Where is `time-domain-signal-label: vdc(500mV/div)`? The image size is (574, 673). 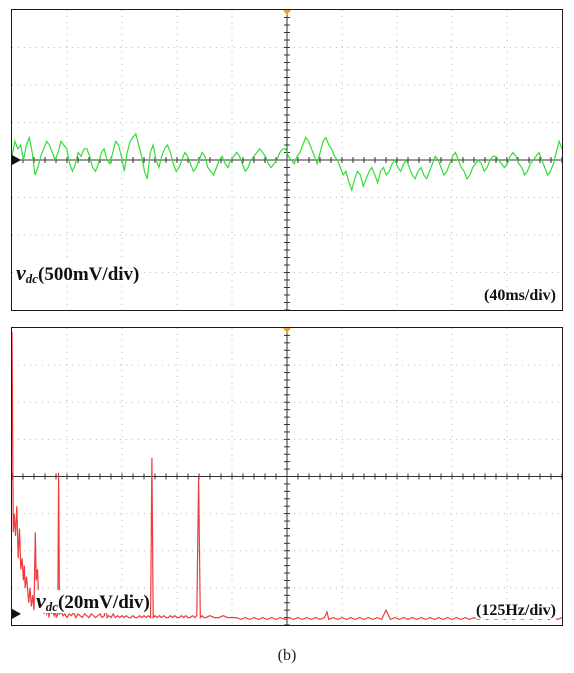 time-domain-signal-label: vdc(500mV/div) is located at coordinates (78, 273).